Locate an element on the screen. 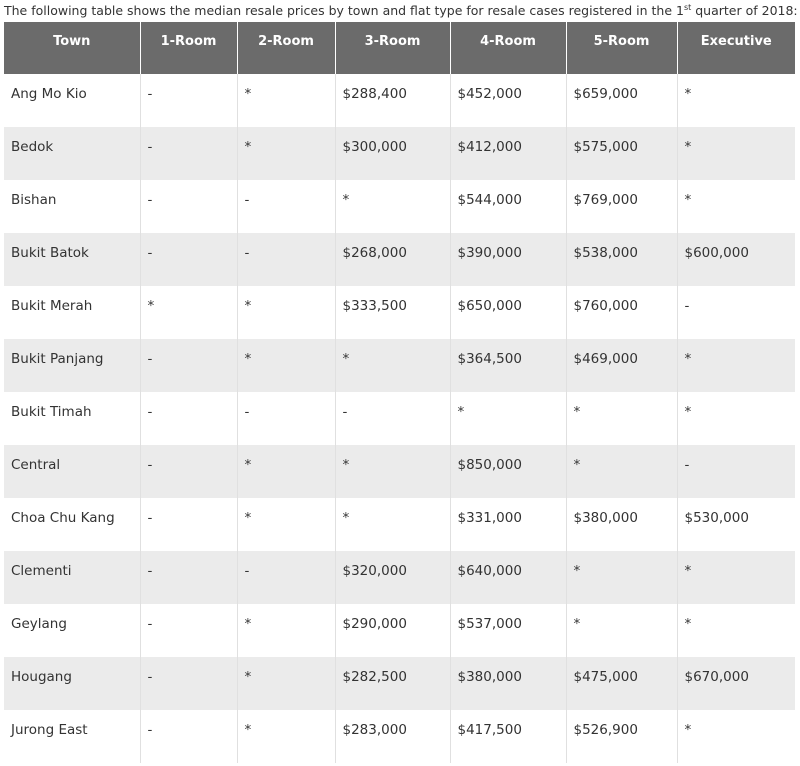 Image resolution: width=800 pixels, height=766 pixels. price-cell: $850,000 is located at coordinates (507, 471).